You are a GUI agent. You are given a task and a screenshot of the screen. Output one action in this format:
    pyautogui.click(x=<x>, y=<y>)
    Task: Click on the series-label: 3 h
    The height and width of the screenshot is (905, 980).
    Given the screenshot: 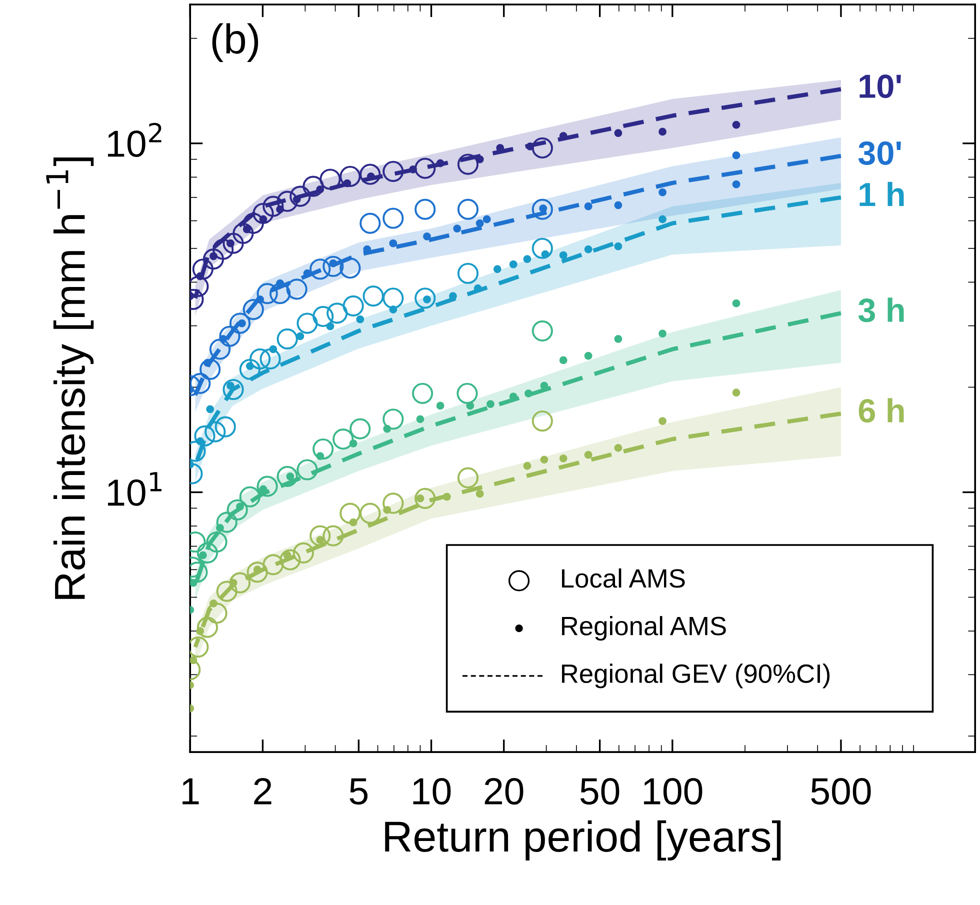 What is the action you would take?
    pyautogui.click(x=881, y=310)
    